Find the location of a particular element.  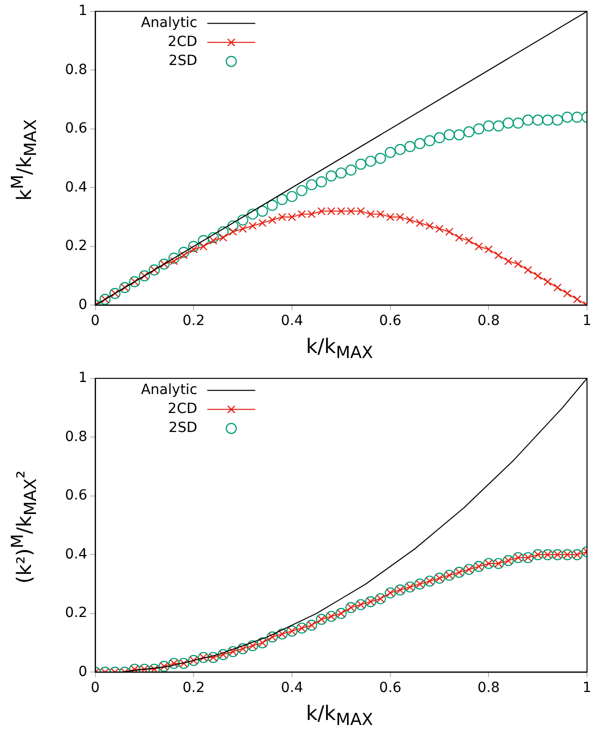

x-tick-label: 0 is located at coordinates (95, 321).